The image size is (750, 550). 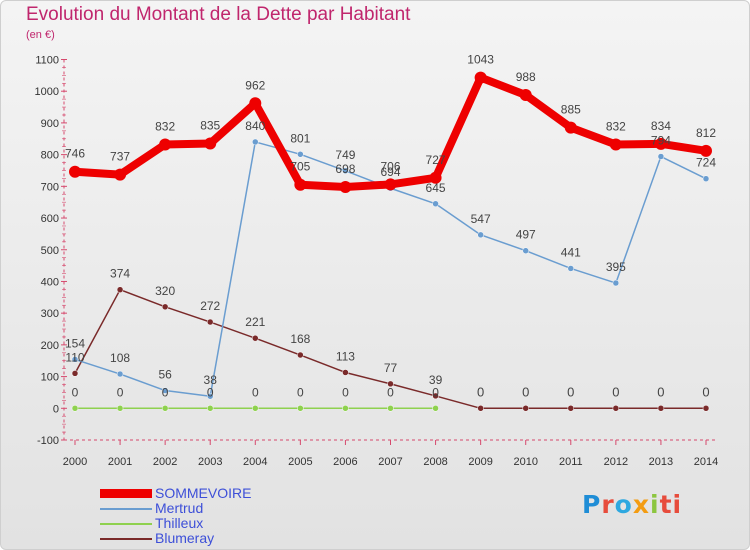 I want to click on data-label: 395, so click(x=616, y=267).